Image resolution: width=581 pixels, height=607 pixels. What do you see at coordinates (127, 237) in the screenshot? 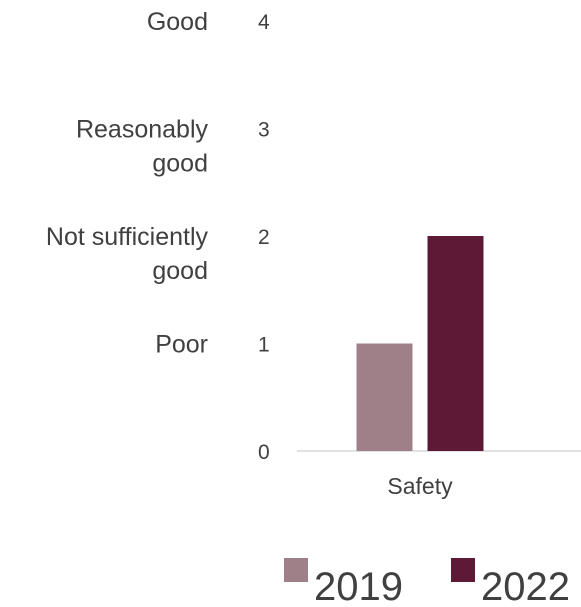
I see `rating-label: Not sufficiently` at bounding box center [127, 237].